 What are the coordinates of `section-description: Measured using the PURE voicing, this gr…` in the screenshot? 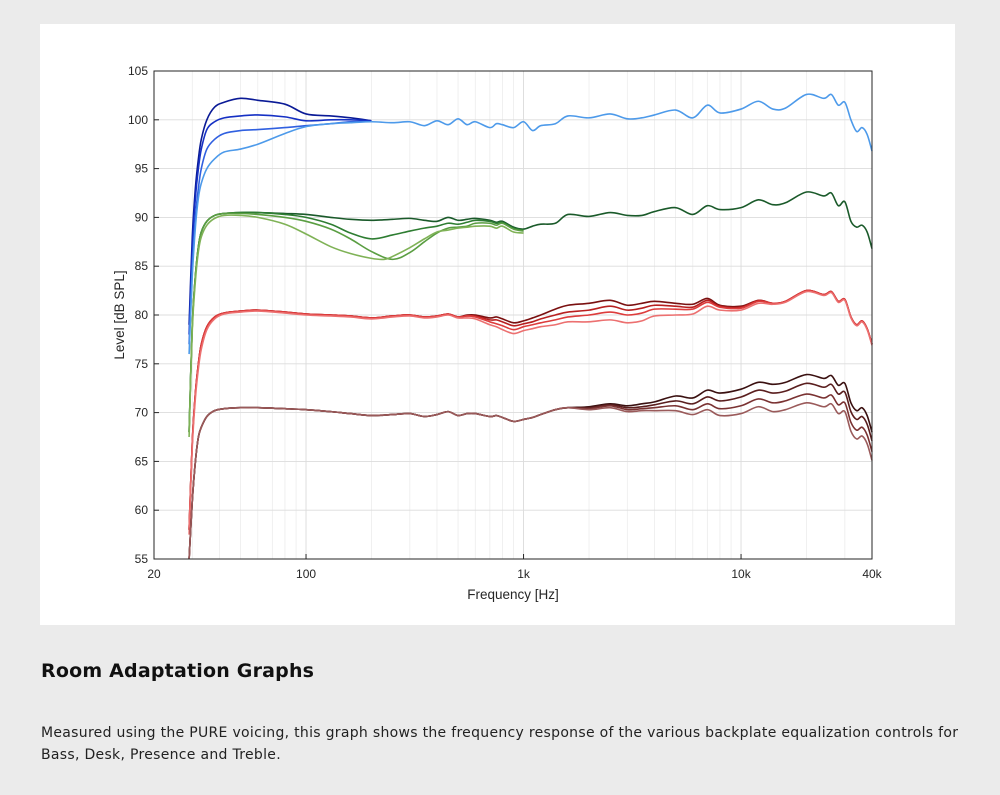 It's located at (500, 744).